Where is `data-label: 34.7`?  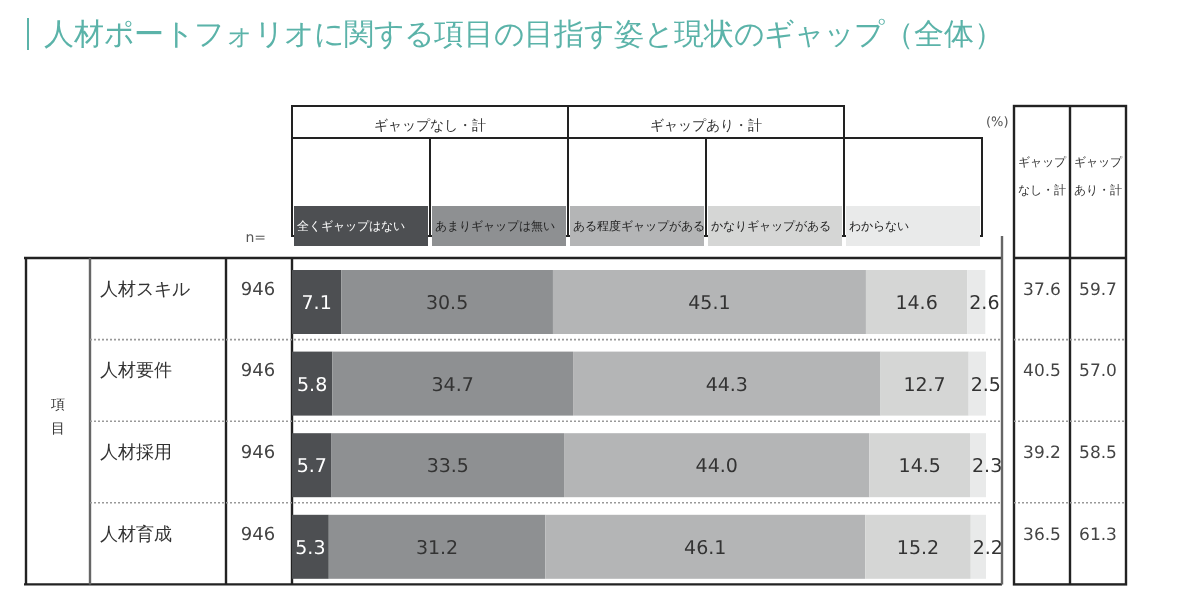 data-label: 34.7 is located at coordinates (452, 385).